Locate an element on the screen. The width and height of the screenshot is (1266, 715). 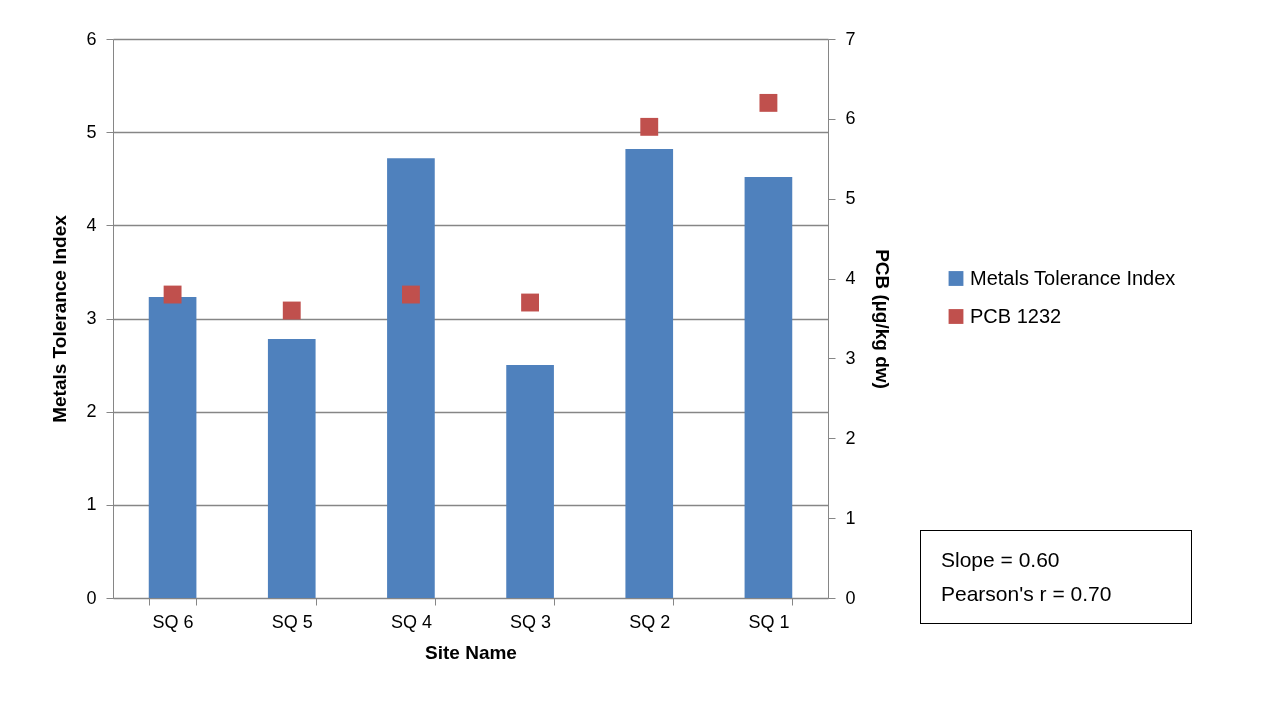
legend-label: Metals Tolerance Index is located at coordinates (1073, 277).